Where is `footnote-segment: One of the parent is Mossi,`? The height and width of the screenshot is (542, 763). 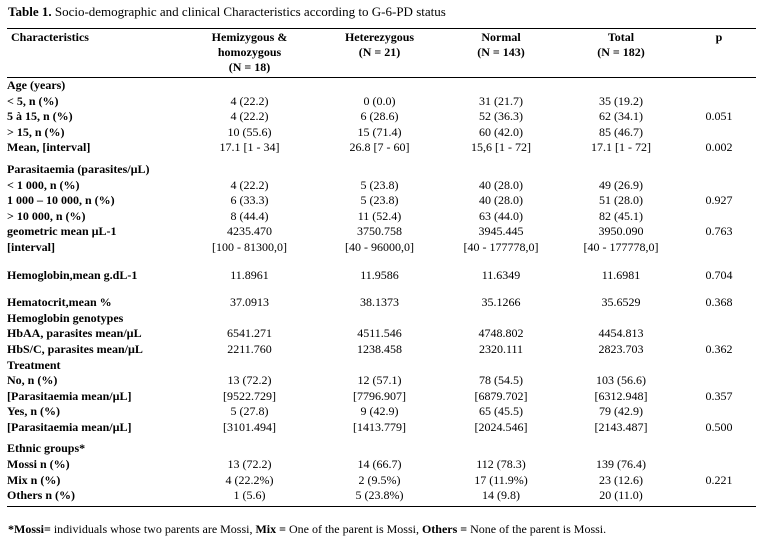
footnote-segment: One of the parent is Mossi, is located at coordinates (353, 529).